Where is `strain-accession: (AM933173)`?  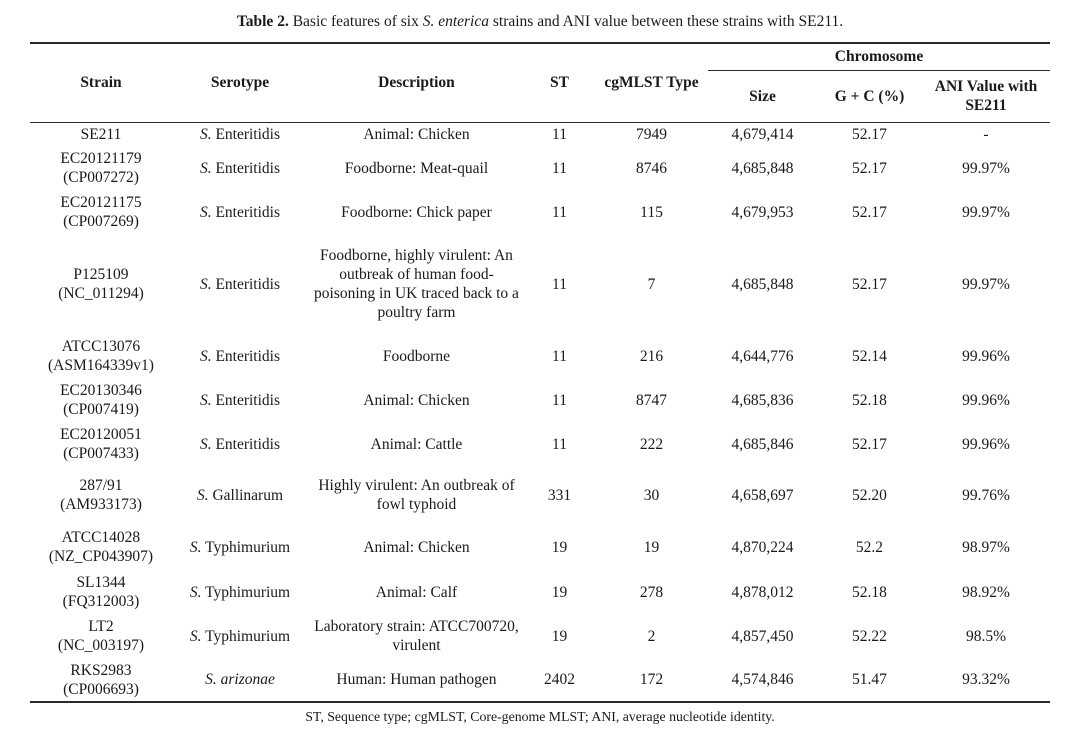 strain-accession: (AM933173) is located at coordinates (101, 505).